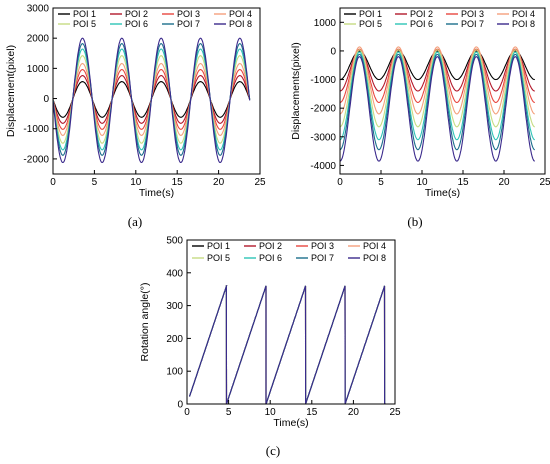 The height and width of the screenshot is (464, 550). Describe the element at coordinates (174, 372) in the screenshot. I see `y-tick-label: 100` at that location.